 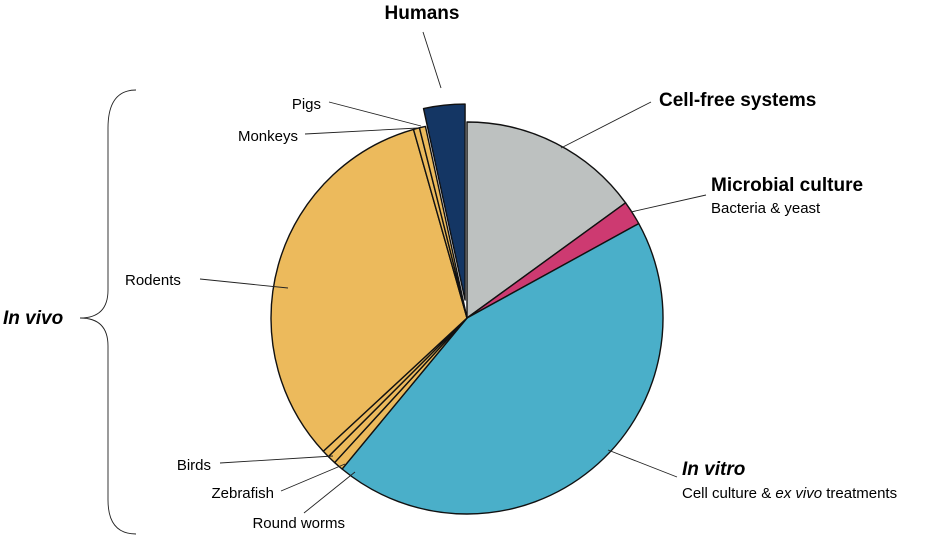 What do you see at coordinates (444, 202) in the screenshot?
I see `slice-humans` at bounding box center [444, 202].